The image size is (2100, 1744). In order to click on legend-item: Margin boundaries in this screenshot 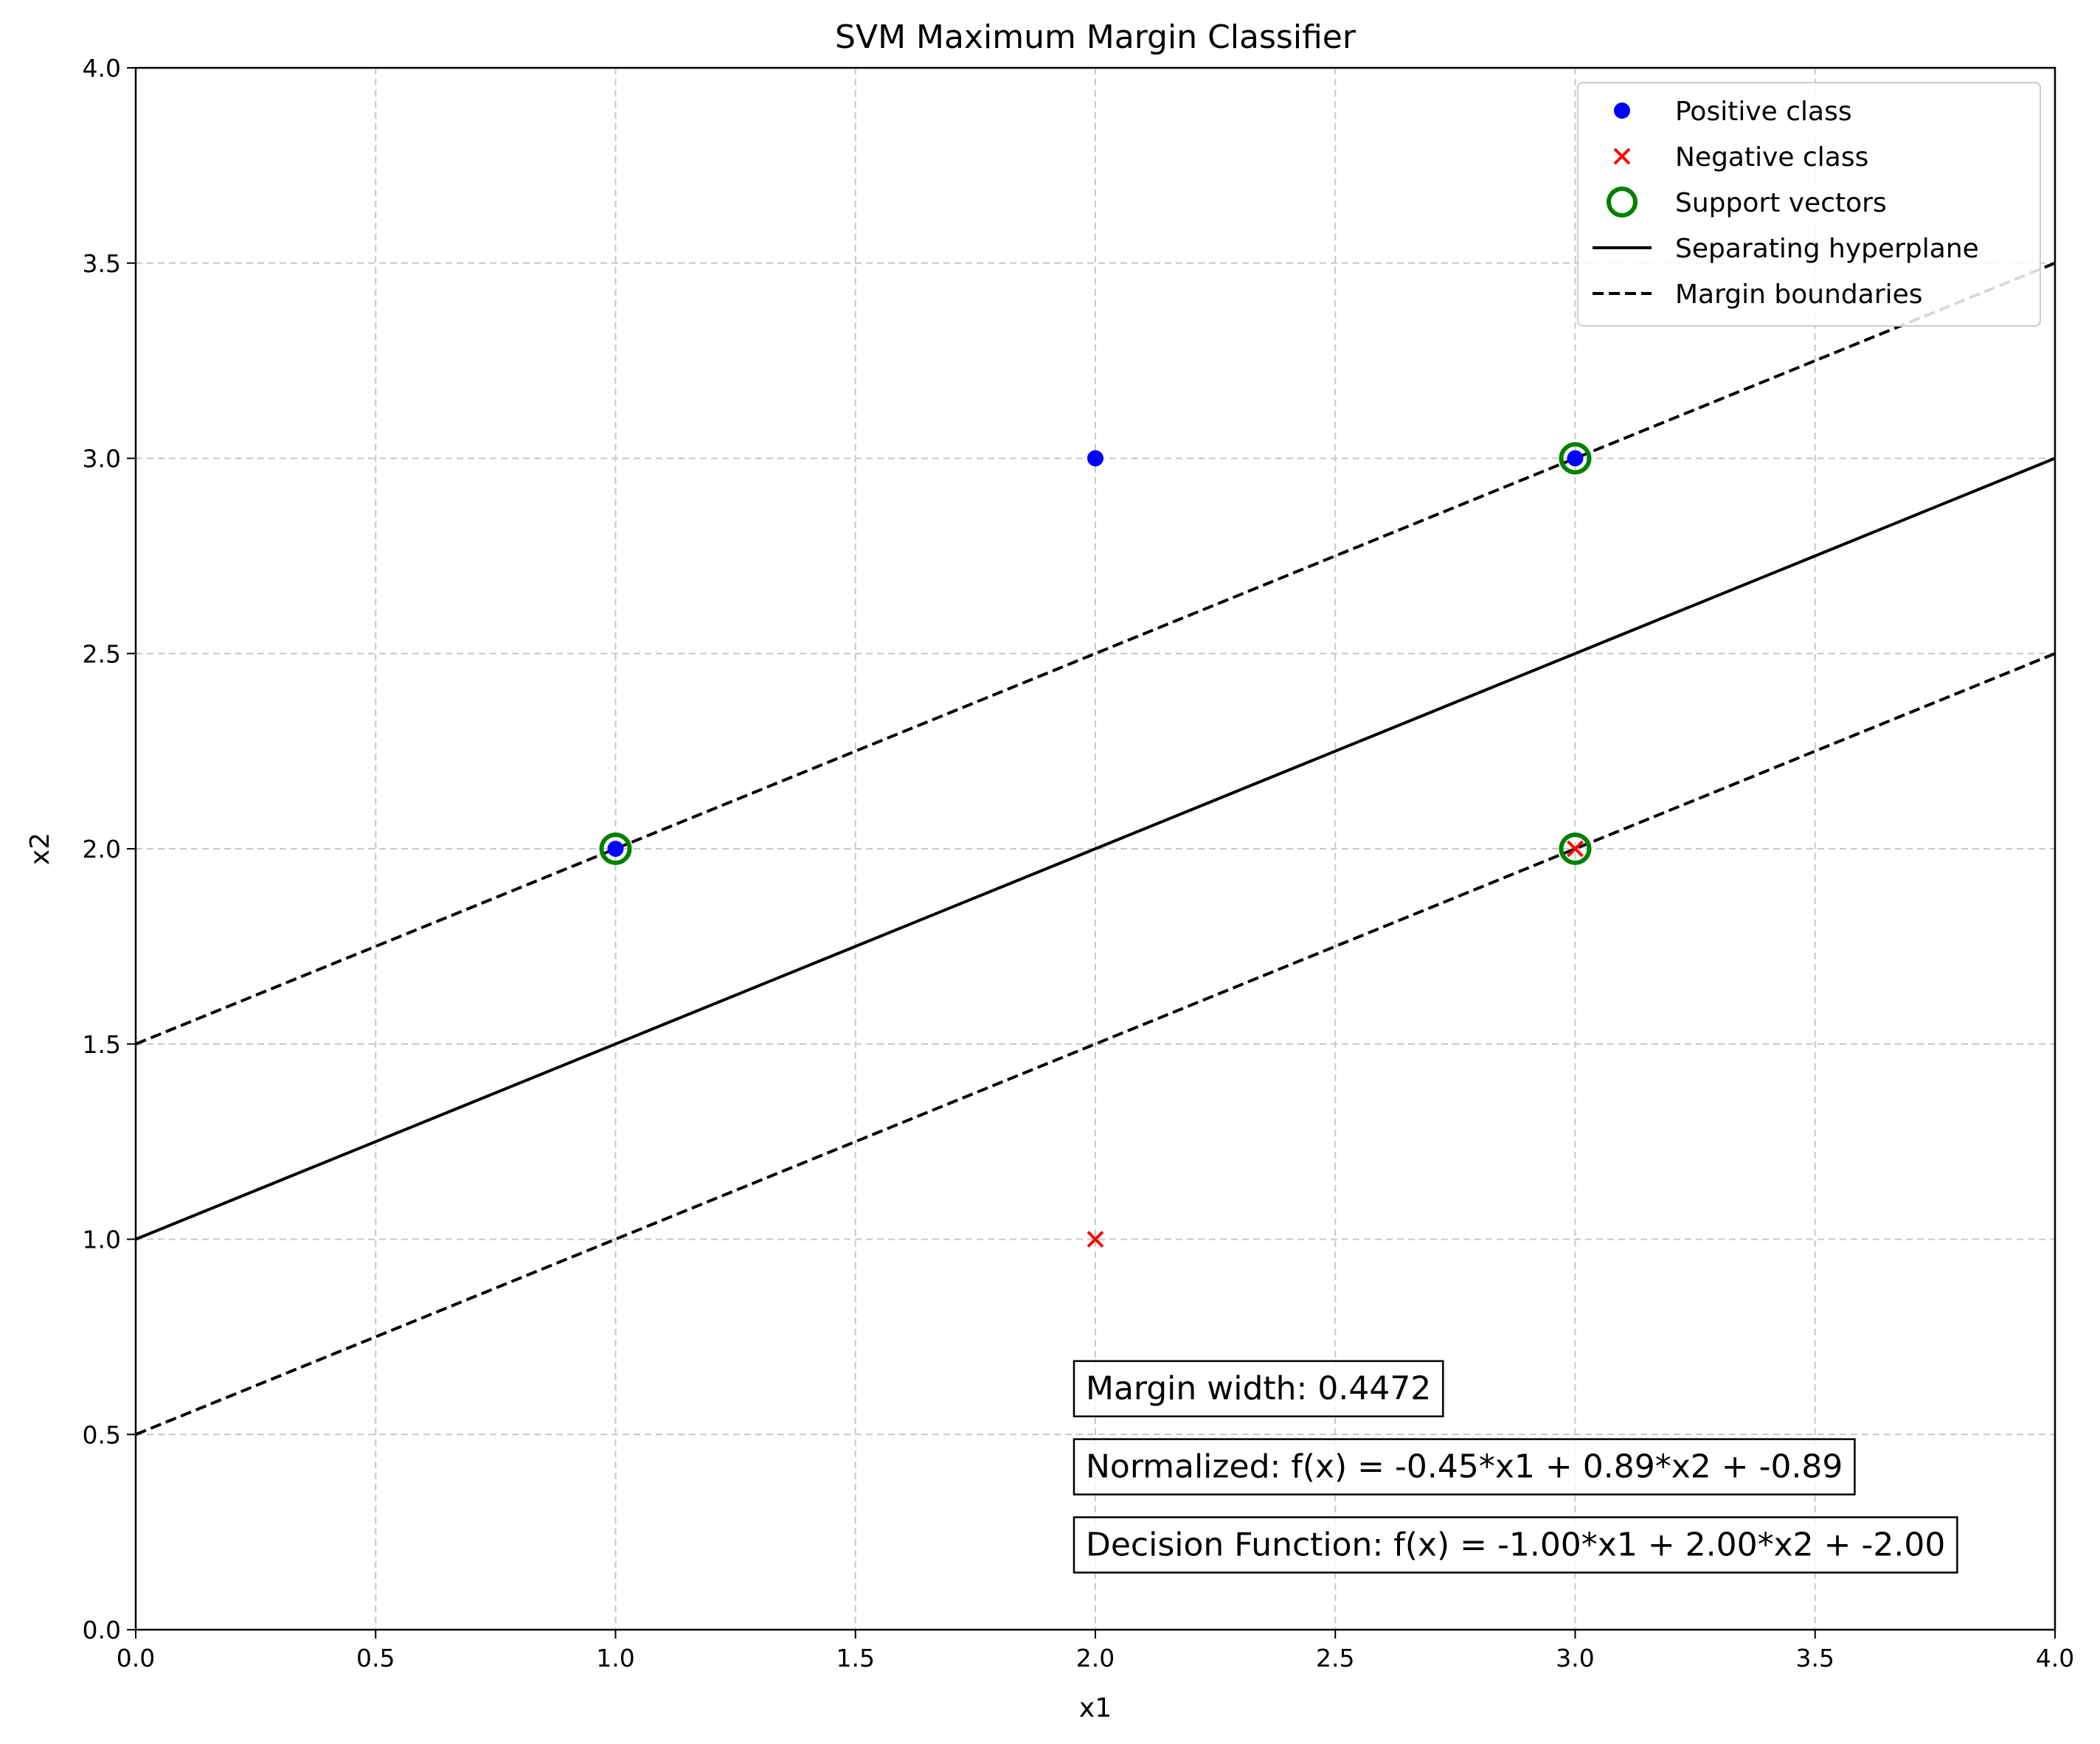, I will do `click(1758, 294)`.